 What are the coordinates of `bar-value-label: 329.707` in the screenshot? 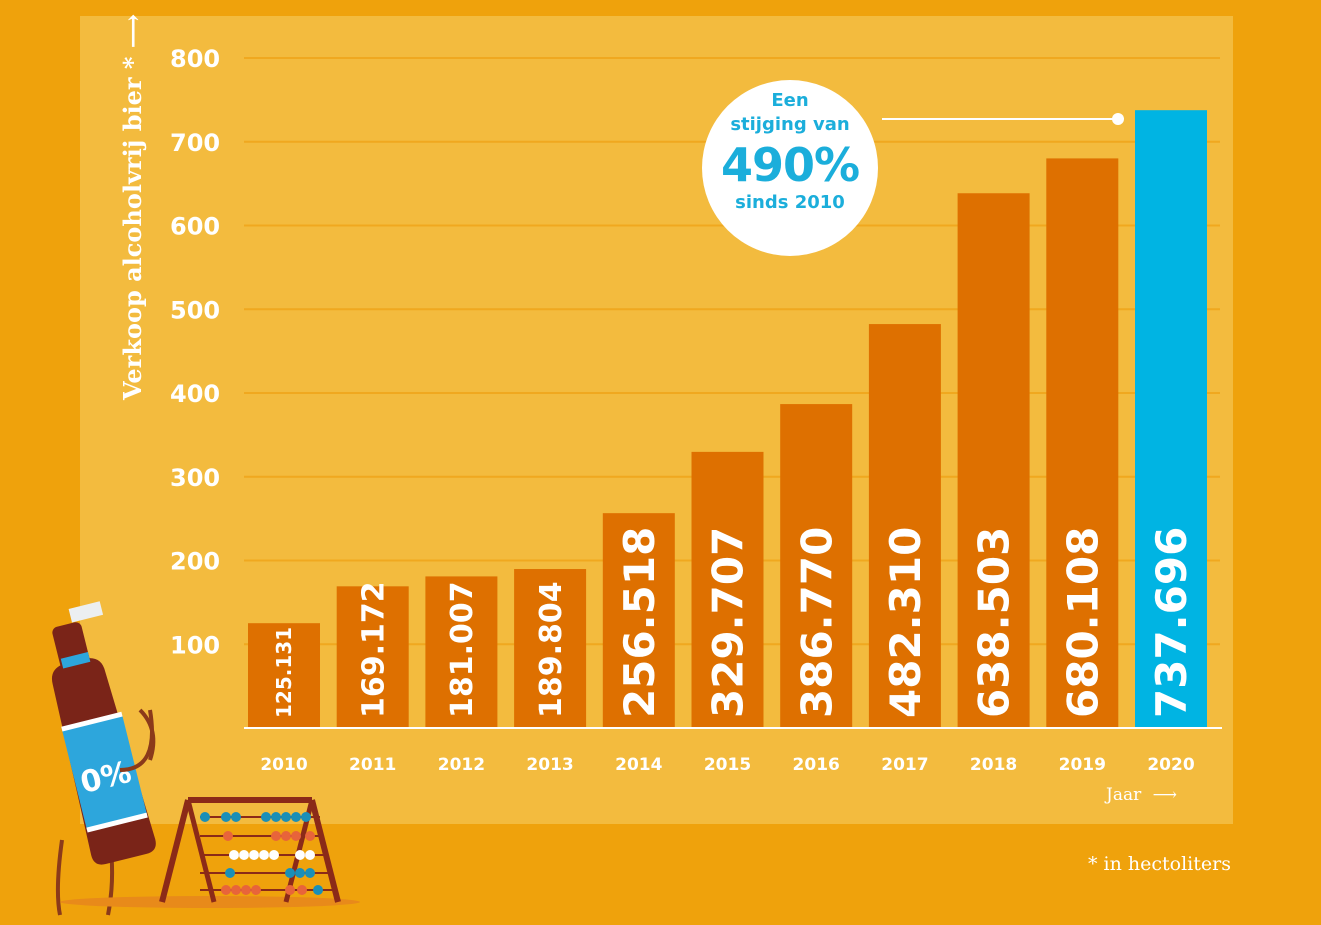 It's located at (728, 622).